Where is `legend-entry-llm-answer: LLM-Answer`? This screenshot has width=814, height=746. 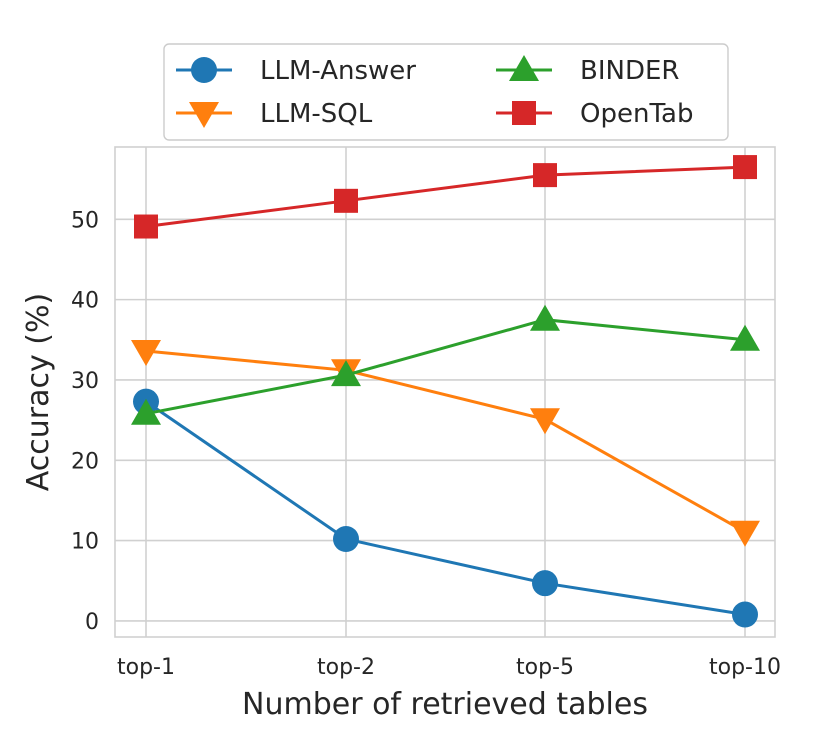
legend-entry-llm-answer: LLM-Answer is located at coordinates (296, 71).